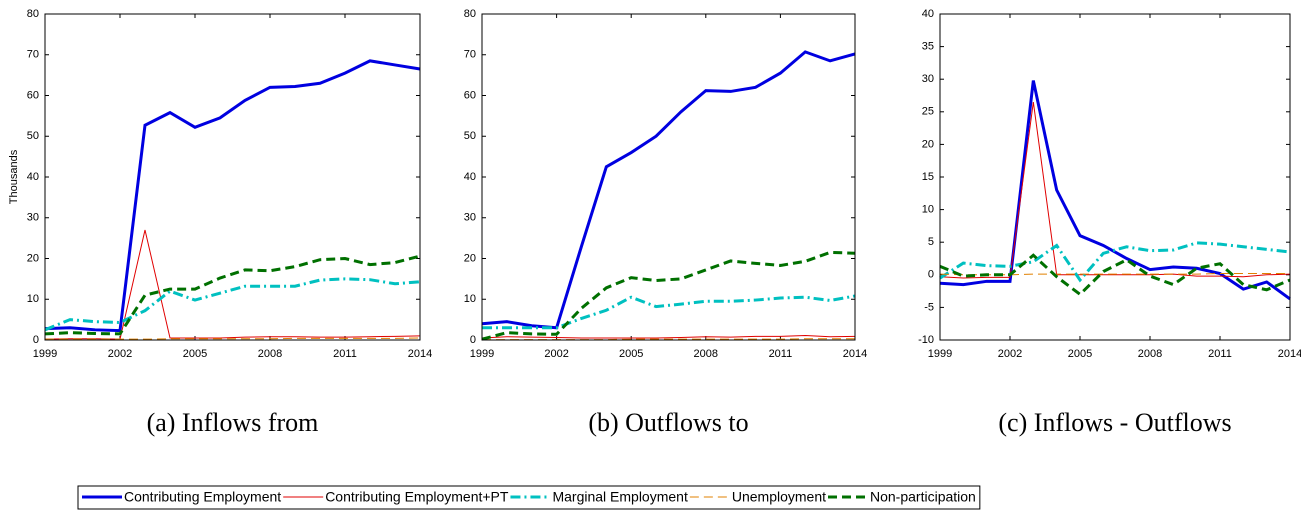  What do you see at coordinates (1114, 422) in the screenshot?
I see `caption: (c) Inflows - Outflows` at bounding box center [1114, 422].